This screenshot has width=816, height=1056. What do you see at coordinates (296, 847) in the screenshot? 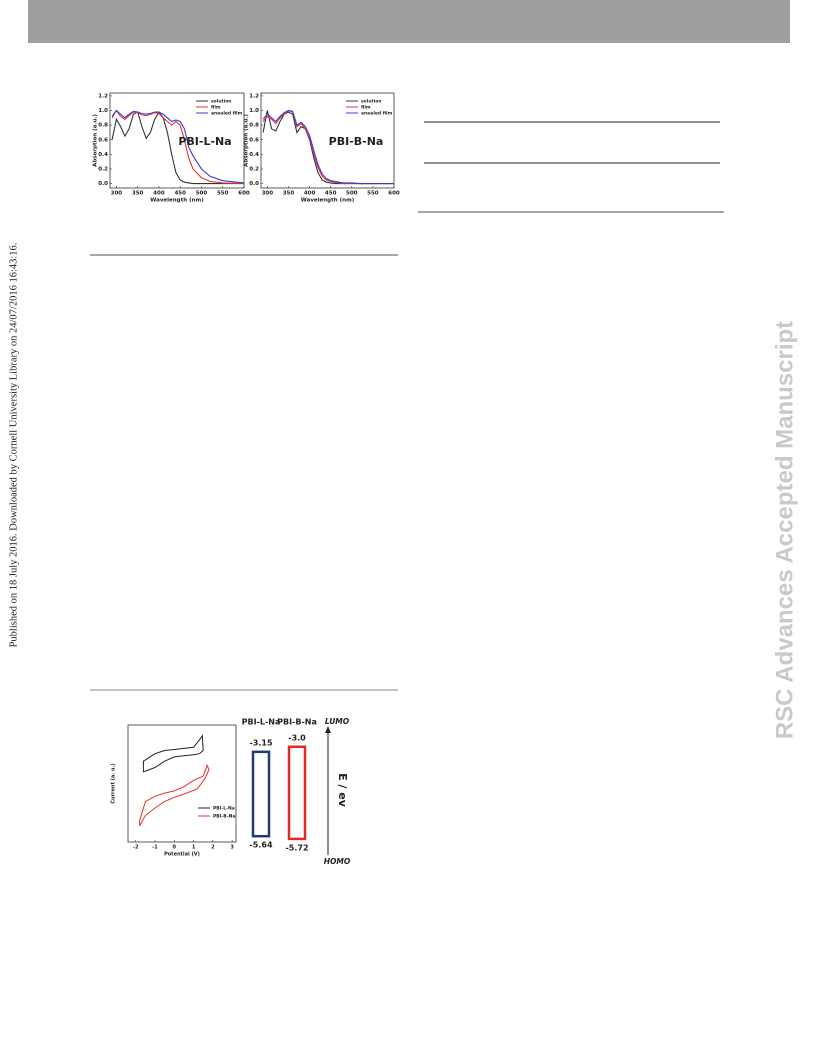
I see `homo-value: -5.72` at bounding box center [296, 847].